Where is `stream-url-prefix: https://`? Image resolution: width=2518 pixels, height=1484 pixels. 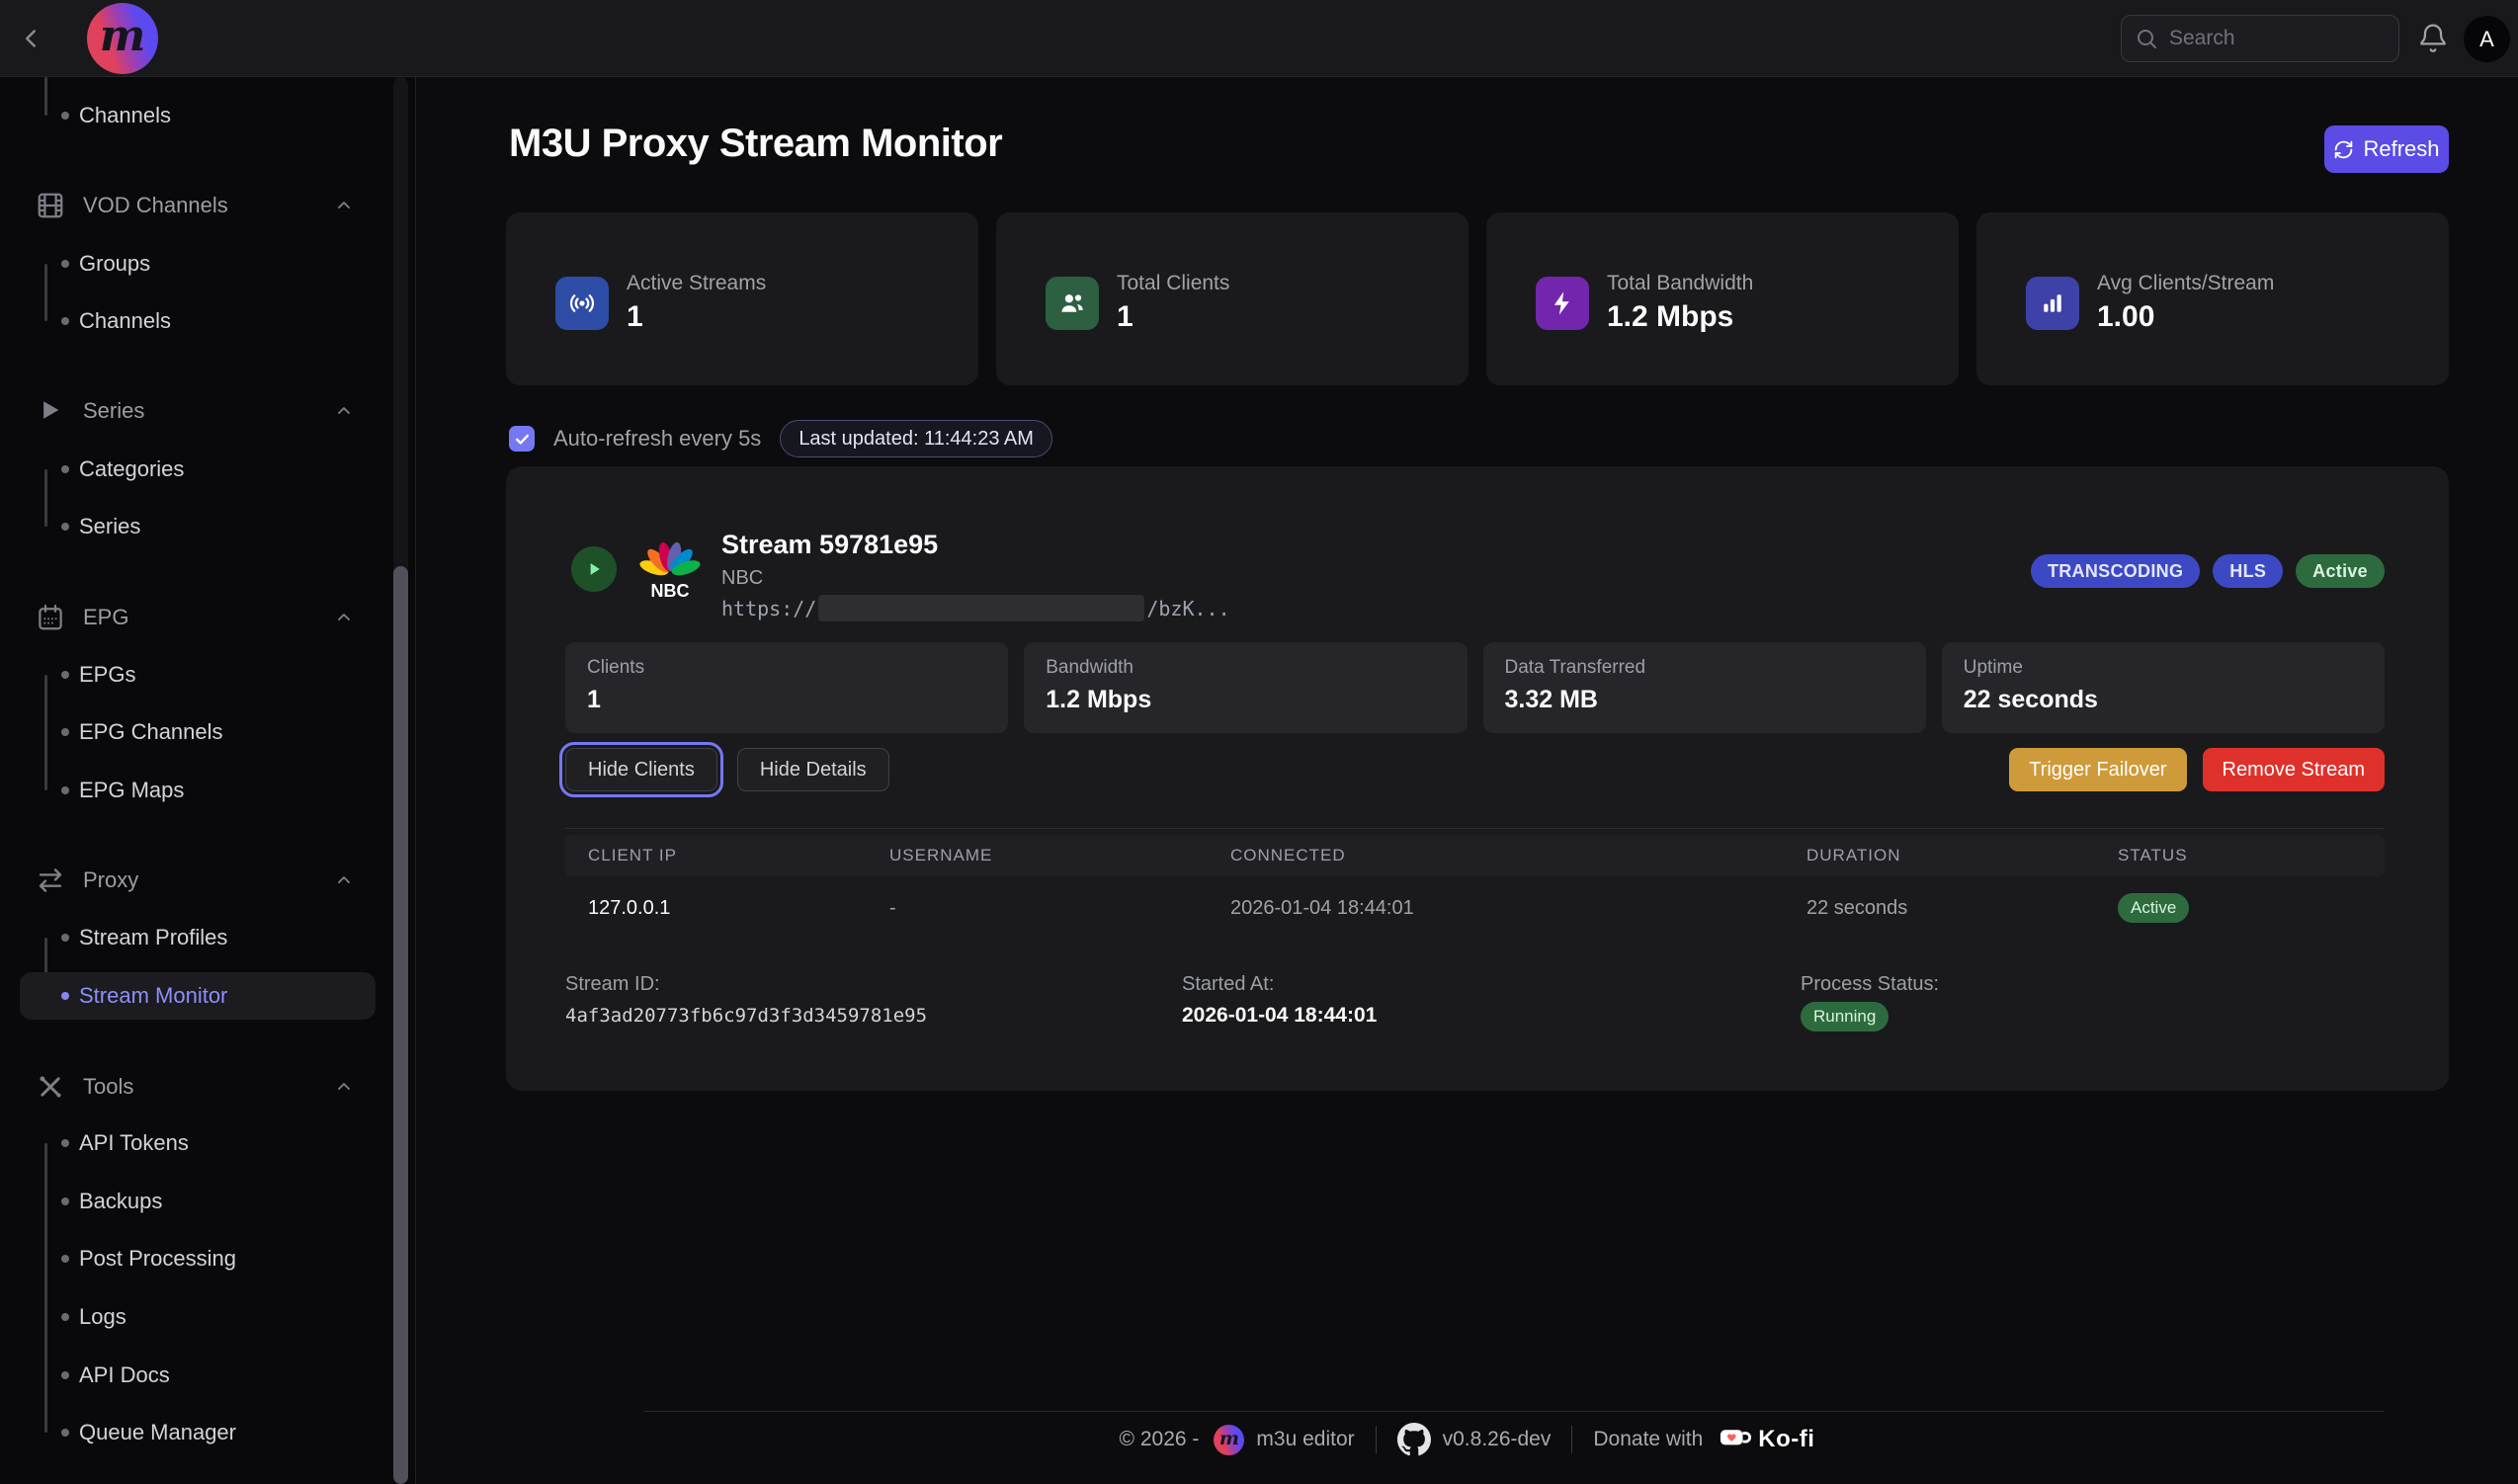
stream-url-prefix: https:// is located at coordinates (769, 608).